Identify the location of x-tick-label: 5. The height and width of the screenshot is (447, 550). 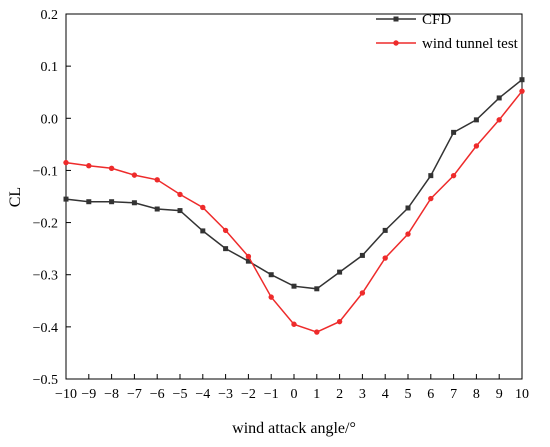
(408, 394).